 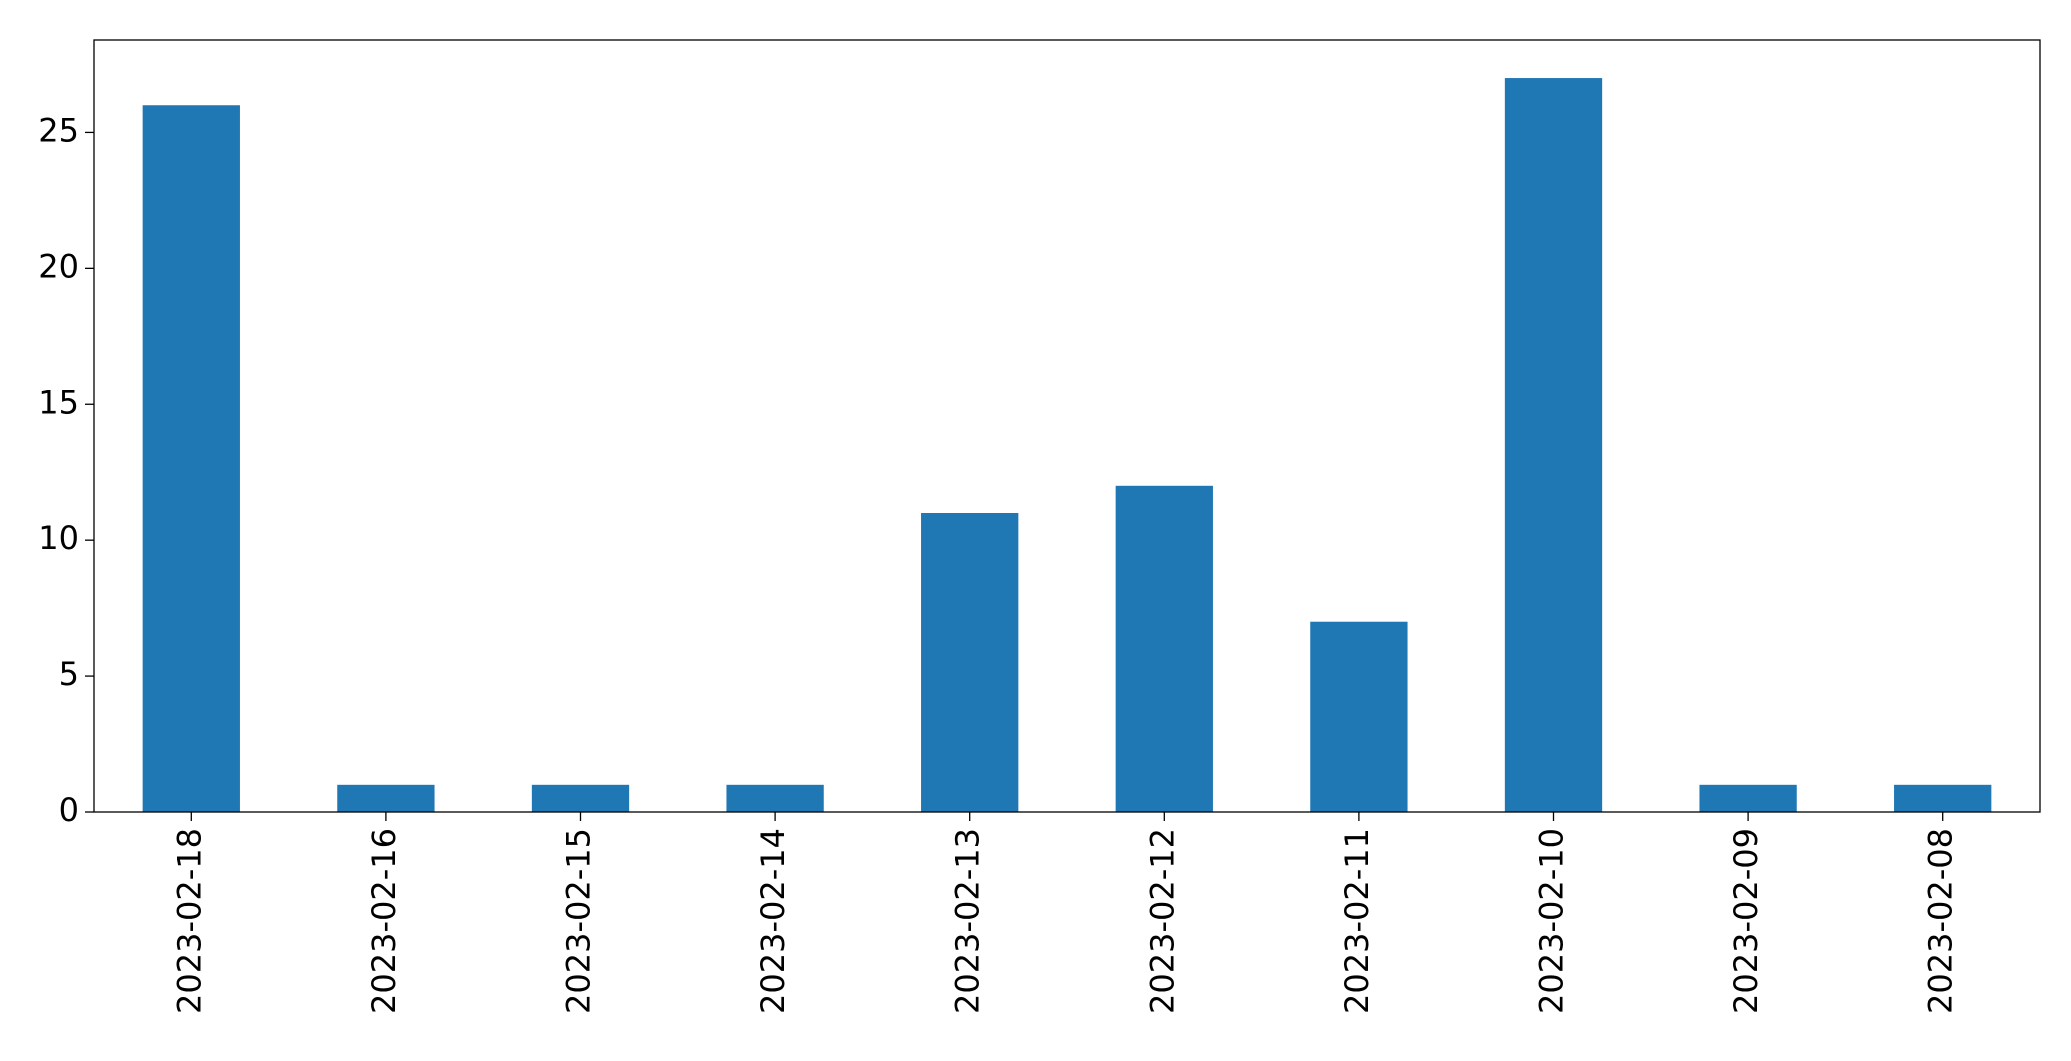 I want to click on y-tick-label: 10, so click(x=58, y=538).